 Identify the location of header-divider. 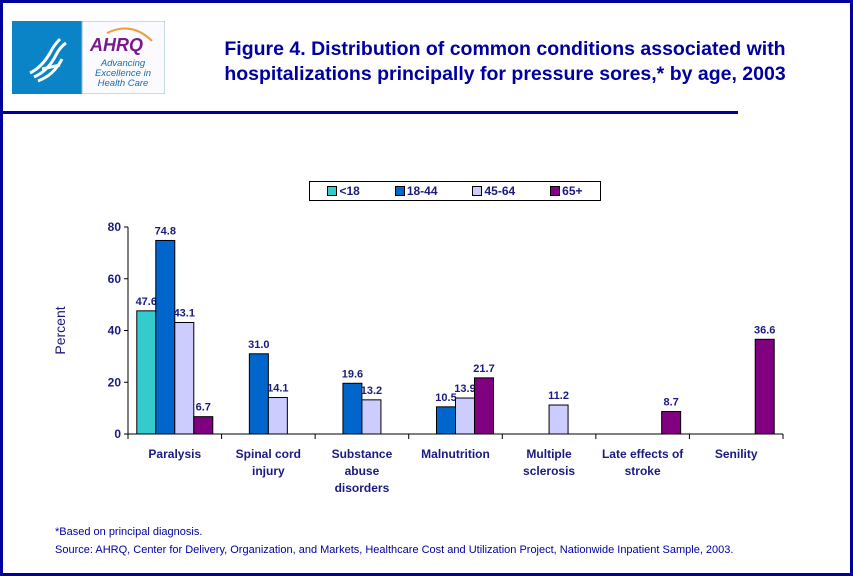
(370, 112).